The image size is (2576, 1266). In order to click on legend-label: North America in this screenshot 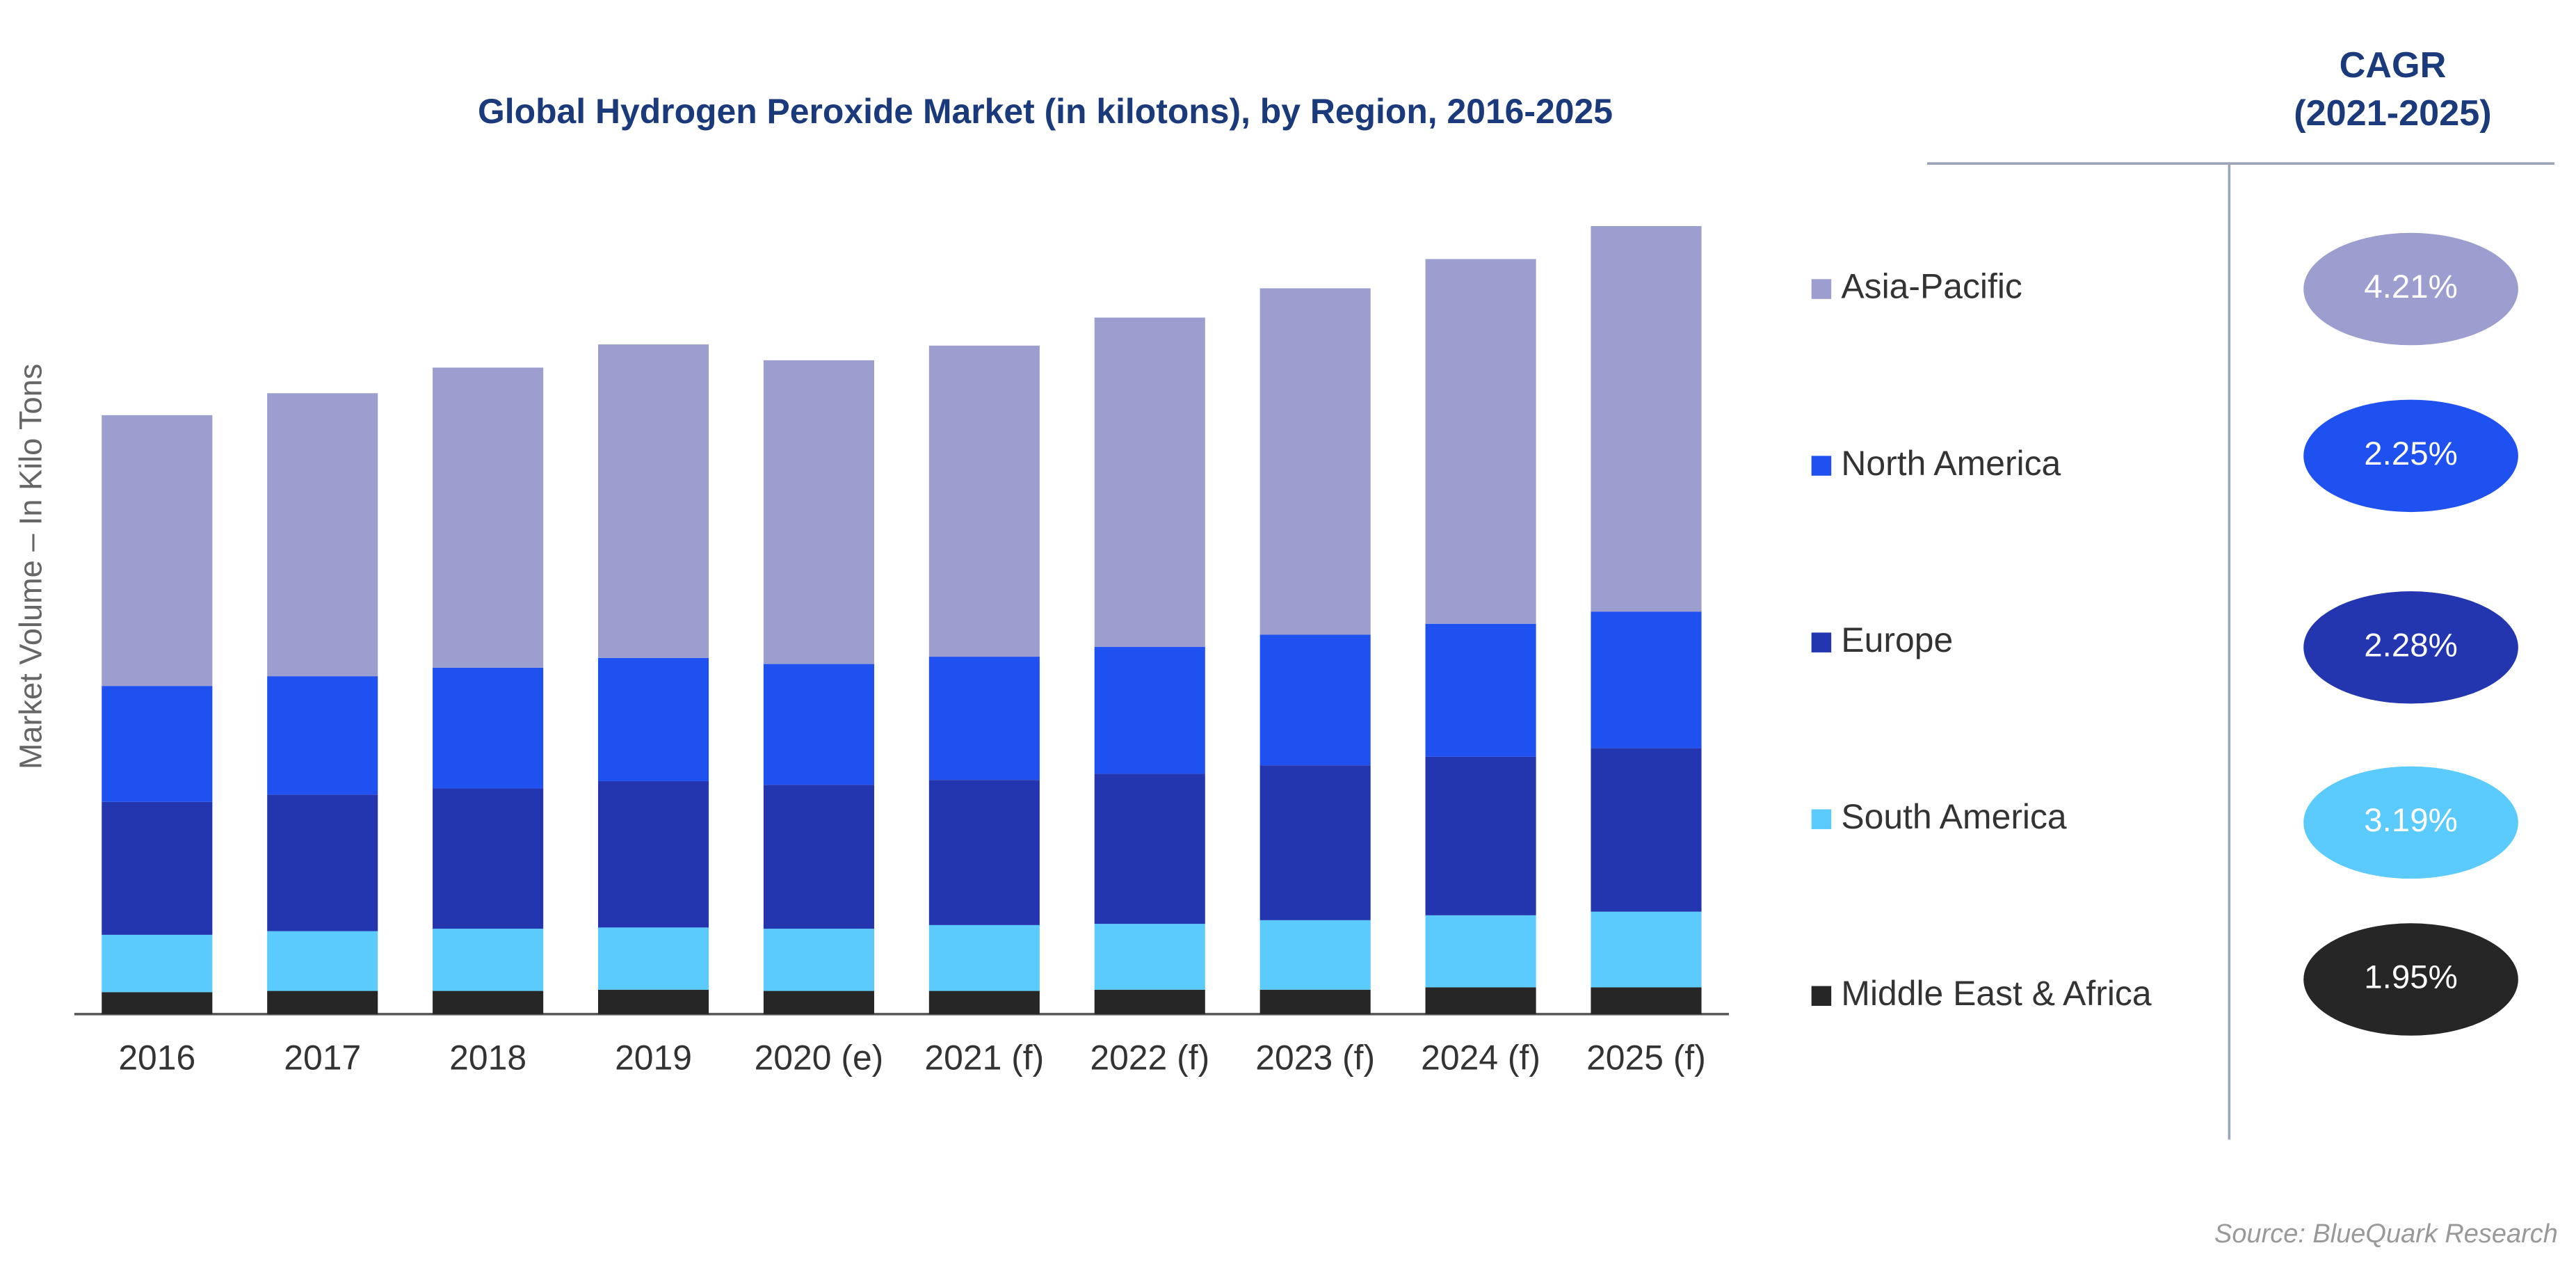, I will do `click(1951, 463)`.